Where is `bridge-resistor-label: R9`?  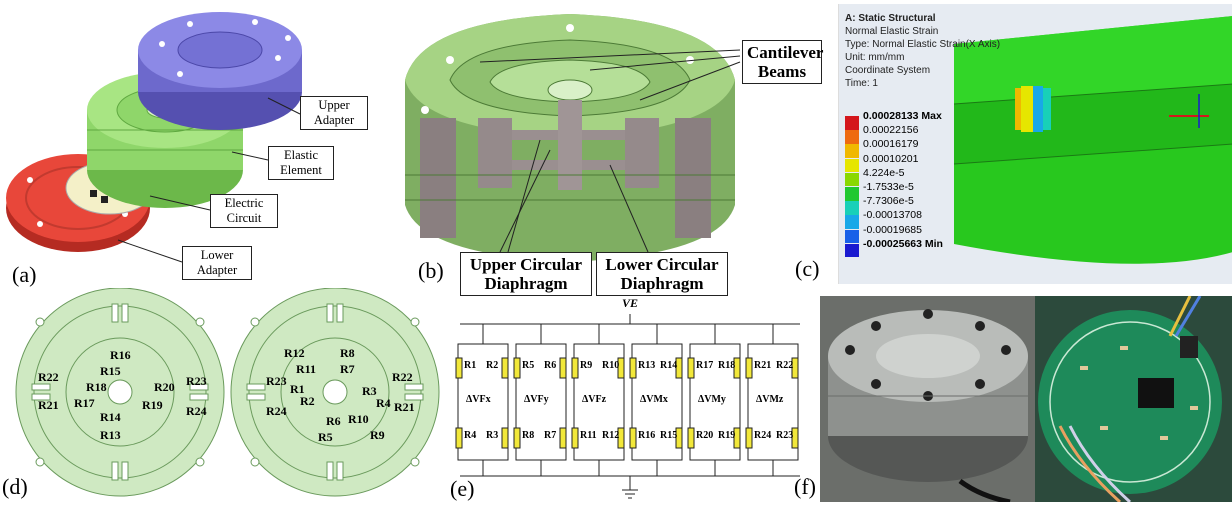
bridge-resistor-label: R9 is located at coordinates (586, 365).